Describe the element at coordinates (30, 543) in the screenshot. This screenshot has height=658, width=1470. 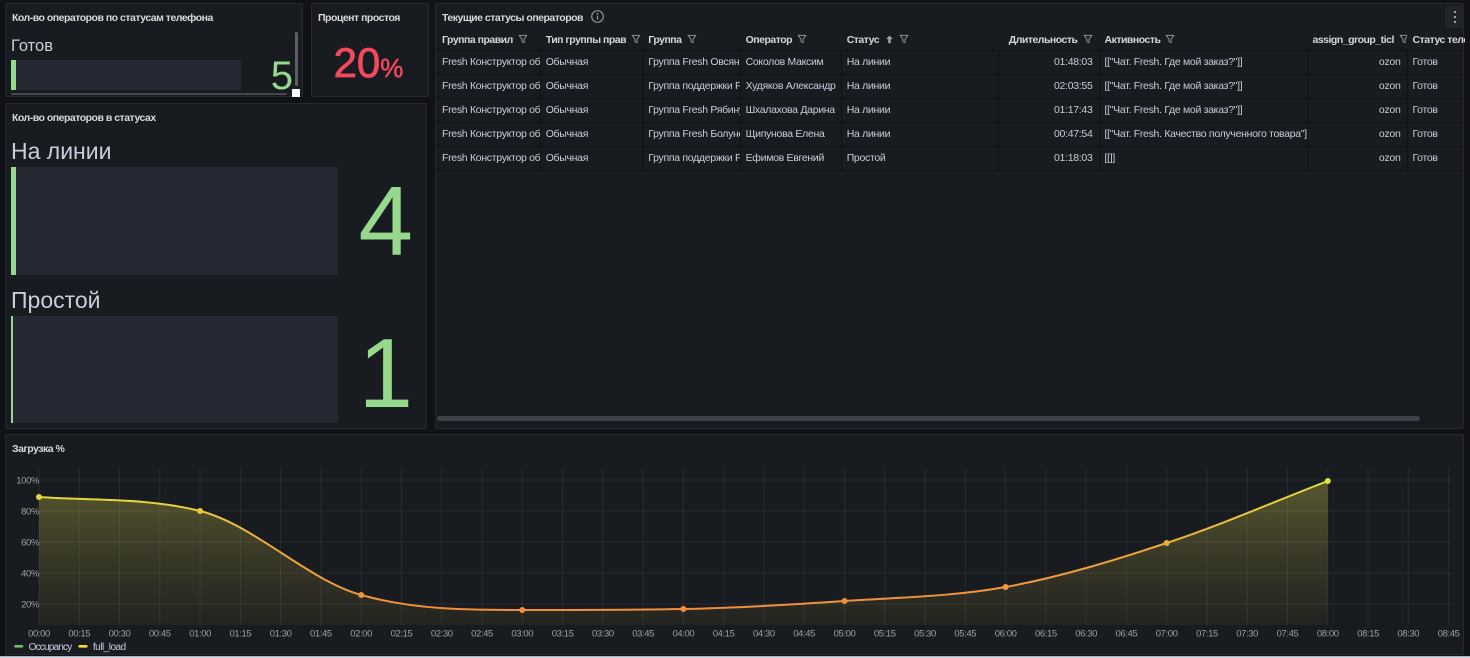
I see `svg-text: 60%` at that location.